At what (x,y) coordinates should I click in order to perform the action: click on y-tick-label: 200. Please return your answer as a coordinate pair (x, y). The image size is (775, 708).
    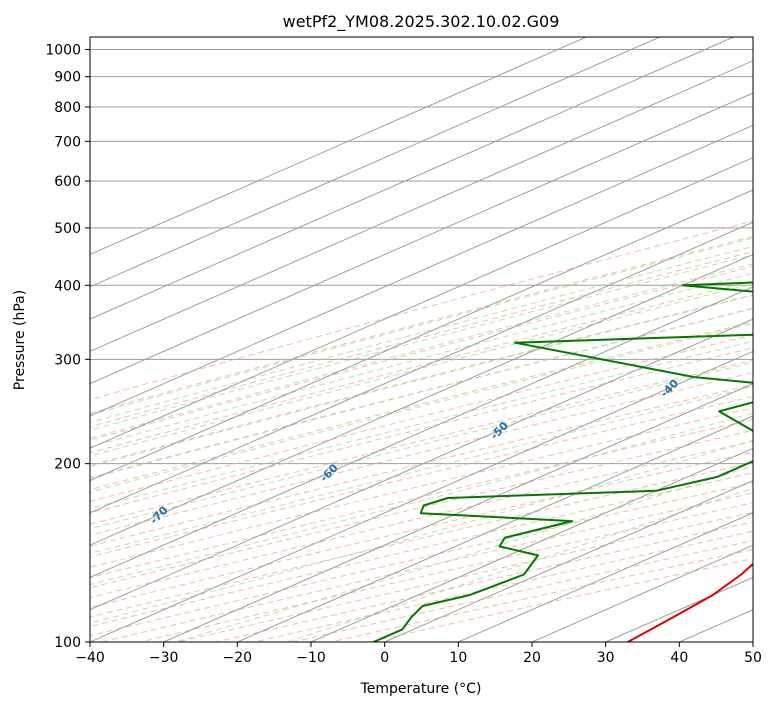
    Looking at the image, I should click on (67, 465).